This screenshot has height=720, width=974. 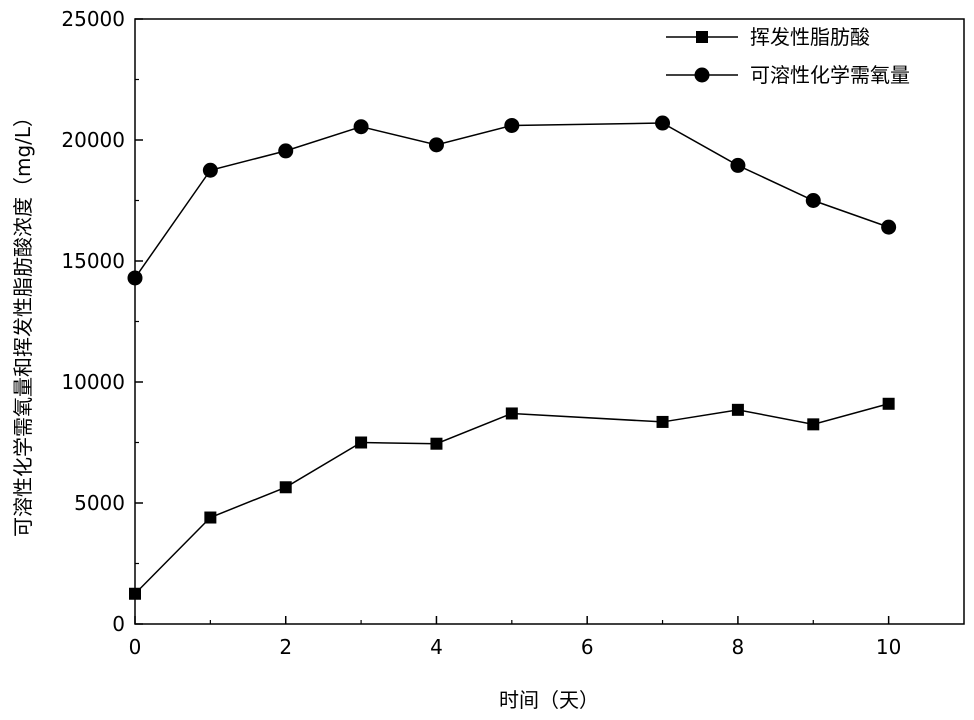 I want to click on y-tick-label: 15000, so click(x=93, y=261).